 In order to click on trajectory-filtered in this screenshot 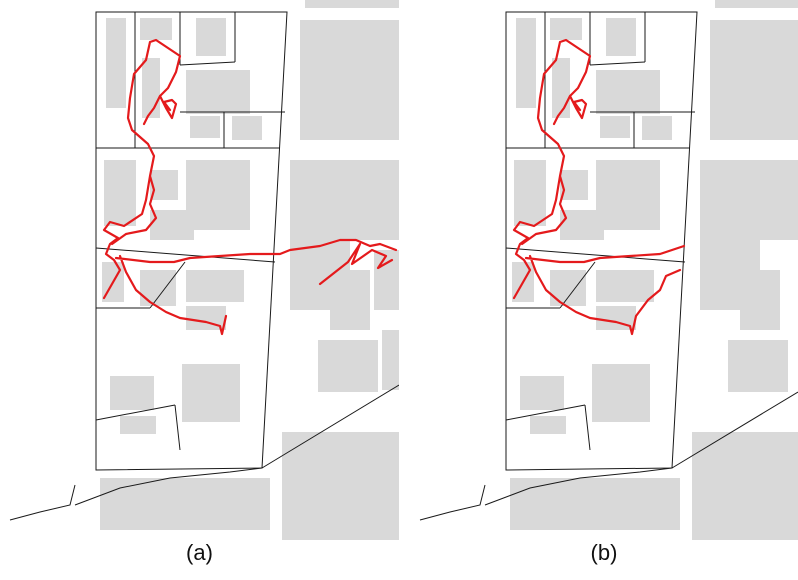, I will do `click(599, 187)`.